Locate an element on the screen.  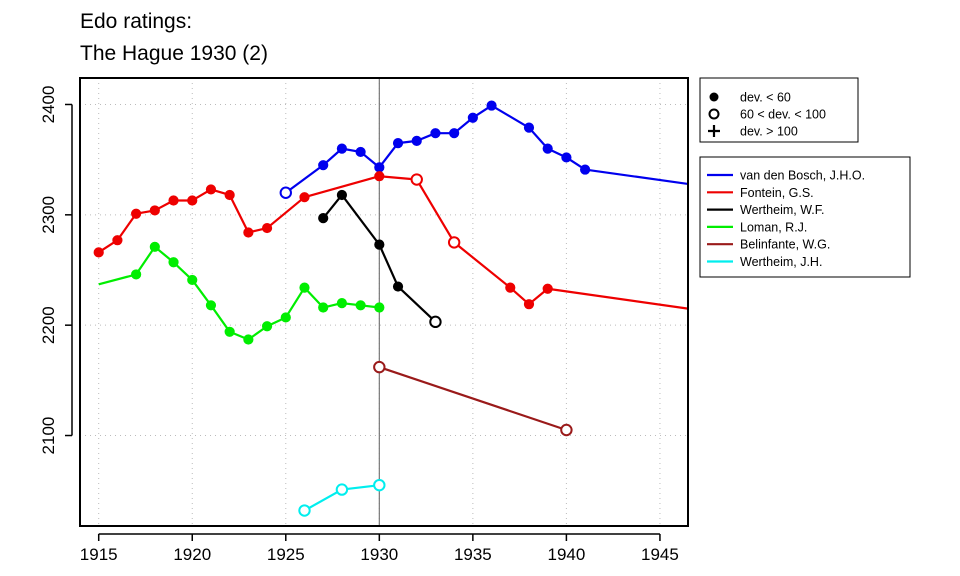
legend-symbol-plus is located at coordinates (714, 131).